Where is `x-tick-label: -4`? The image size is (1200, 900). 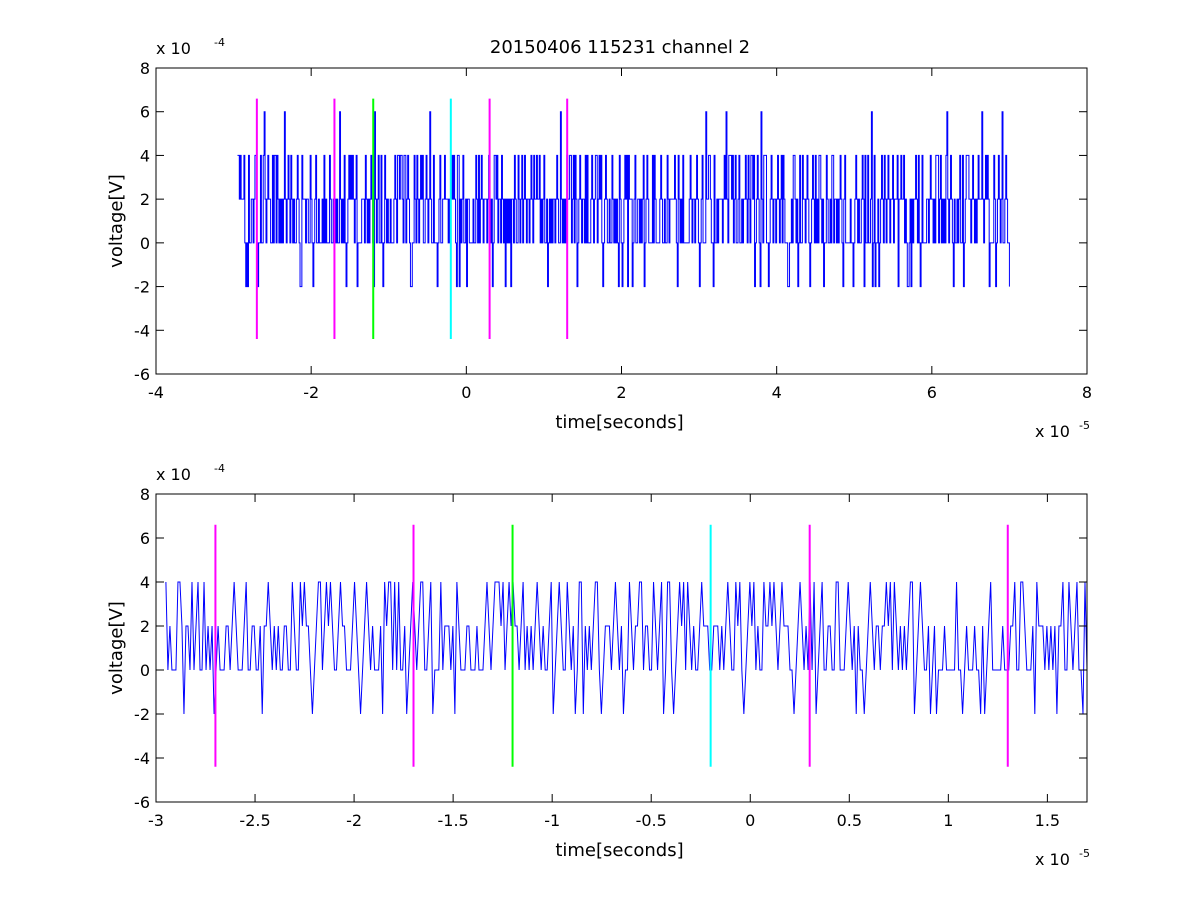
x-tick-label: -4 is located at coordinates (156, 392).